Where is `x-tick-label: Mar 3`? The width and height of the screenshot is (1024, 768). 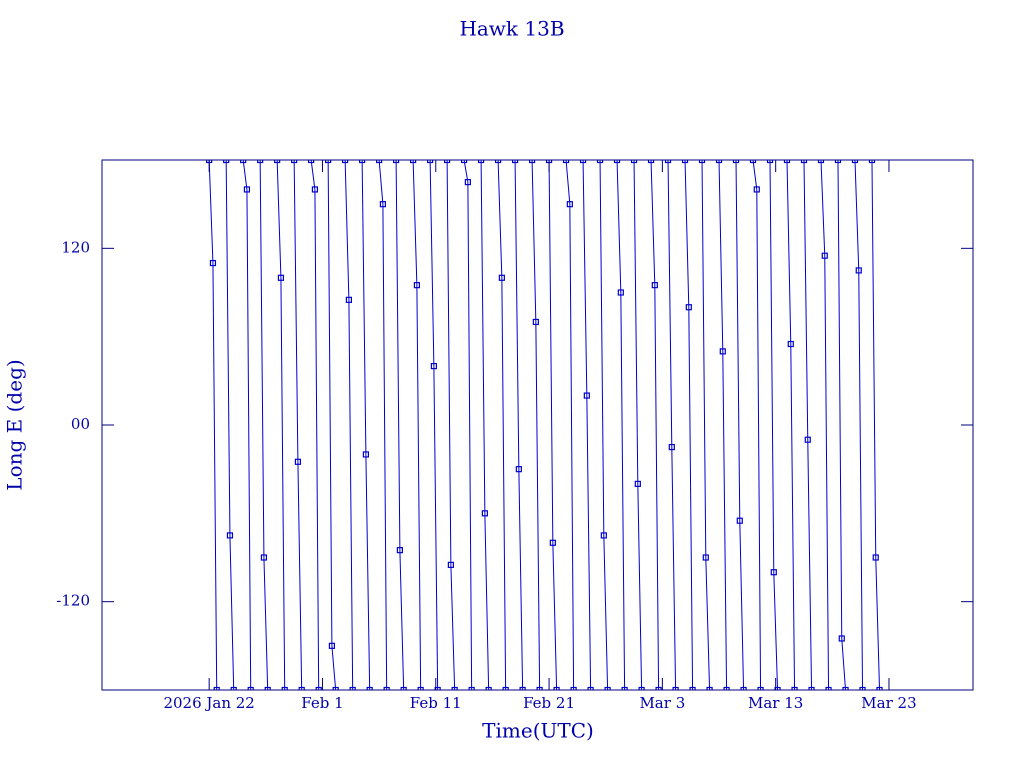
x-tick-label: Mar 3 is located at coordinates (662, 703).